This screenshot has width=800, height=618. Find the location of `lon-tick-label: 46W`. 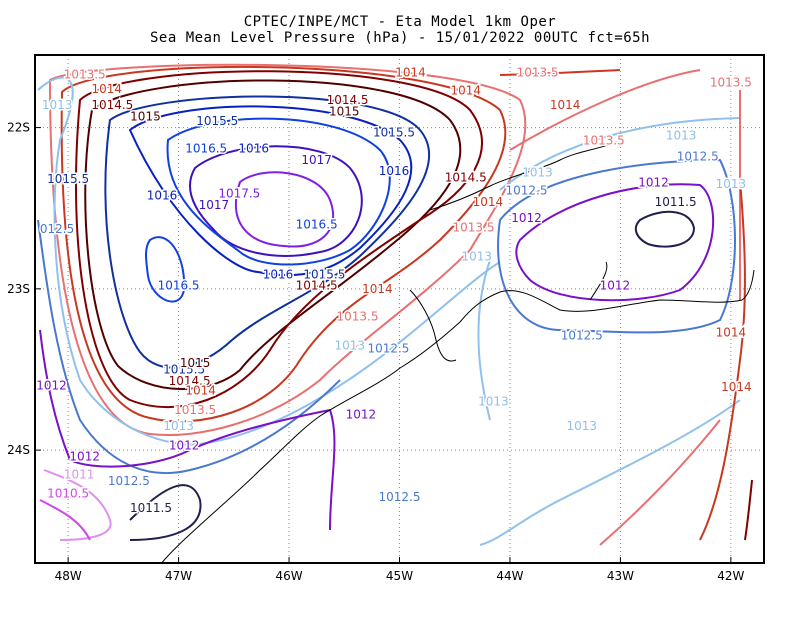

lon-tick-label: 46W is located at coordinates (288, 576).